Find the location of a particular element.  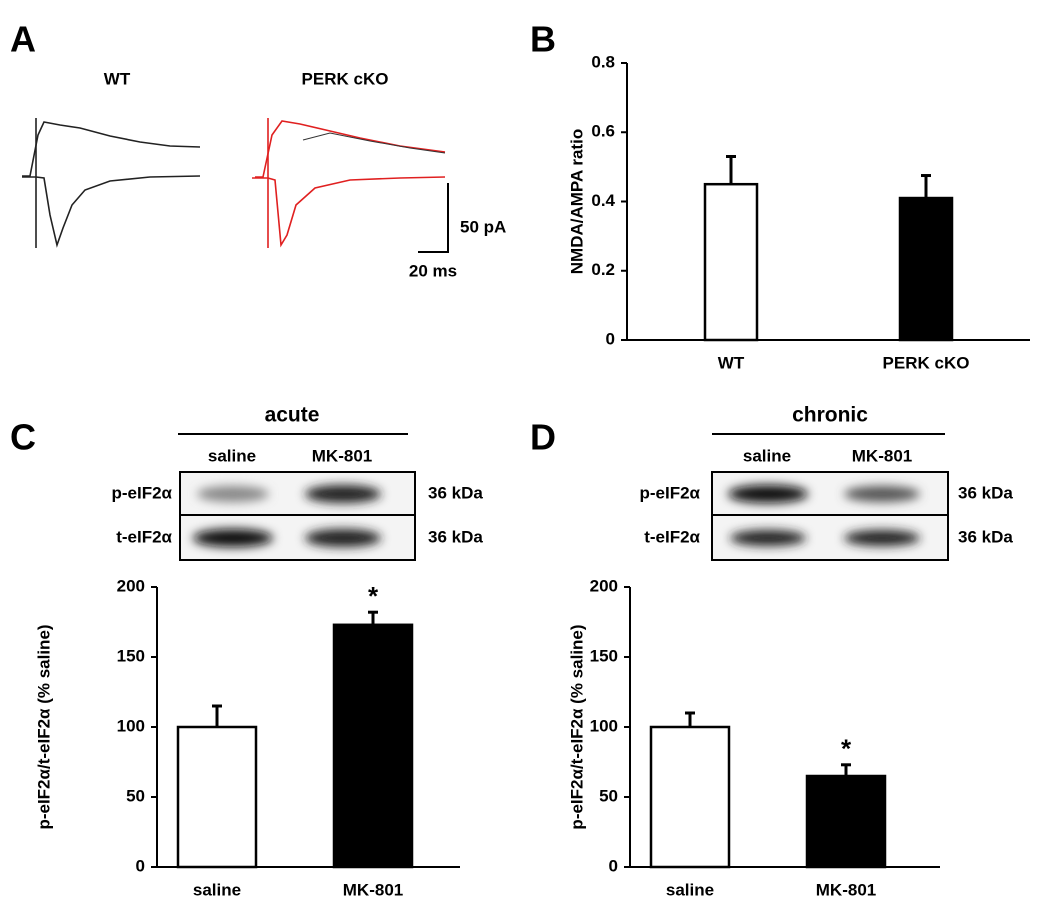

y-tick-label: 0.2 is located at coordinates (603, 269).